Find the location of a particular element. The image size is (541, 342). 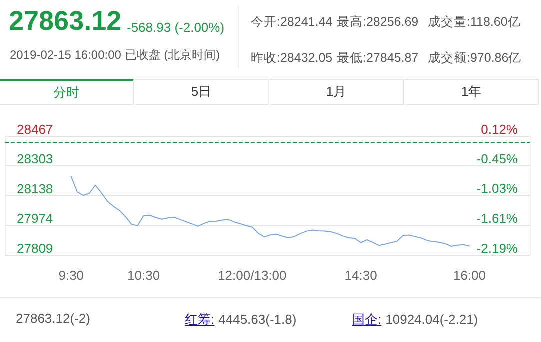

text: 1月 is located at coordinates (336, 91).